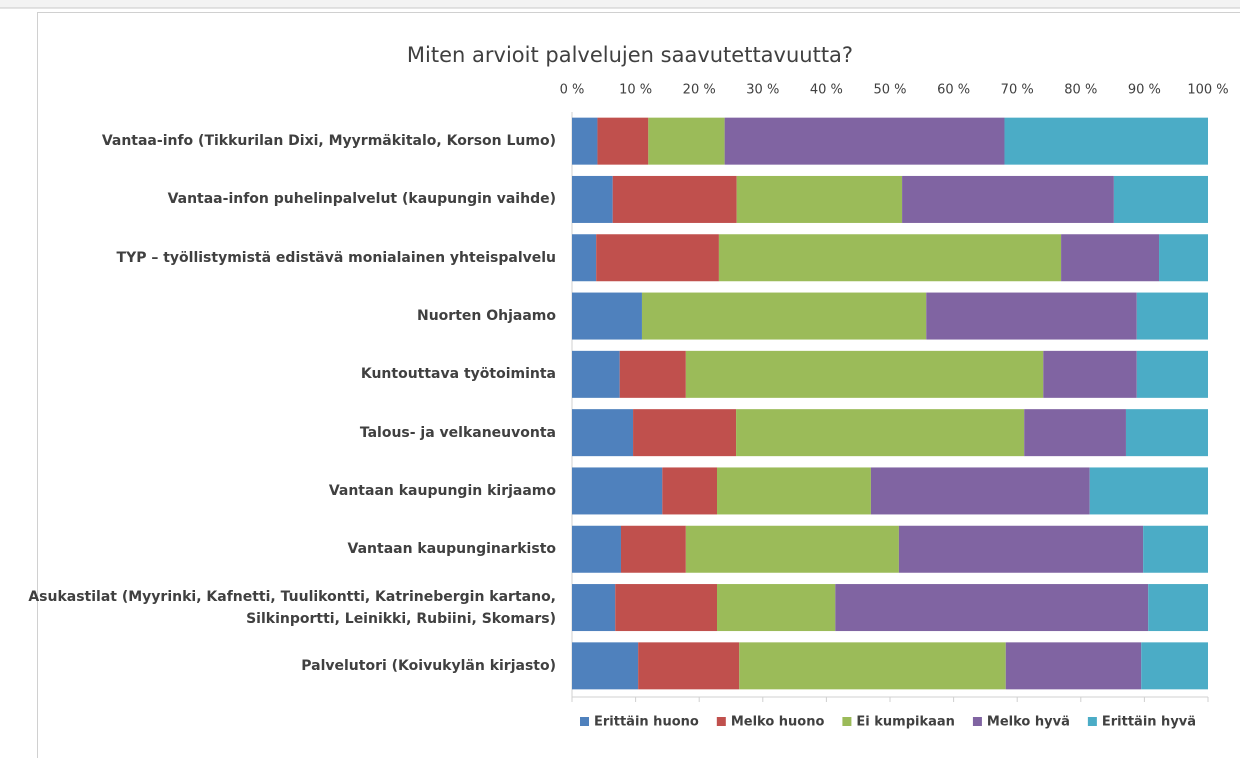  I want to click on legend-label: Melko huono, so click(778, 722).